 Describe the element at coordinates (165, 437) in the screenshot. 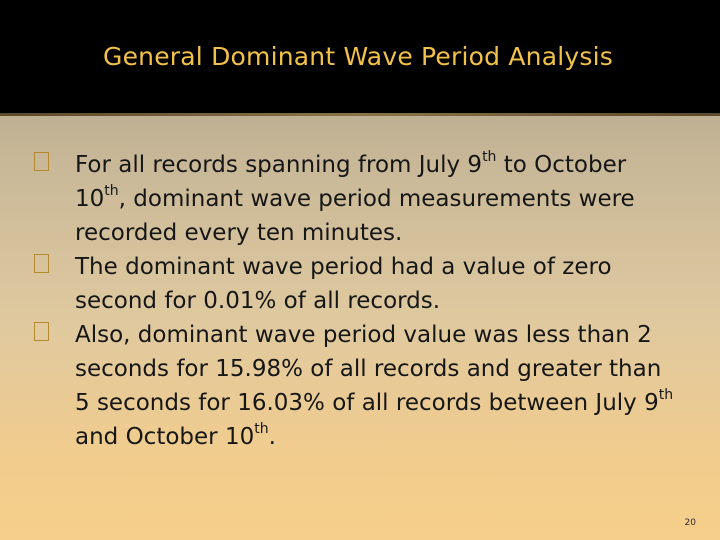

I see `bullet-3-text-part-2: and October 10` at that location.